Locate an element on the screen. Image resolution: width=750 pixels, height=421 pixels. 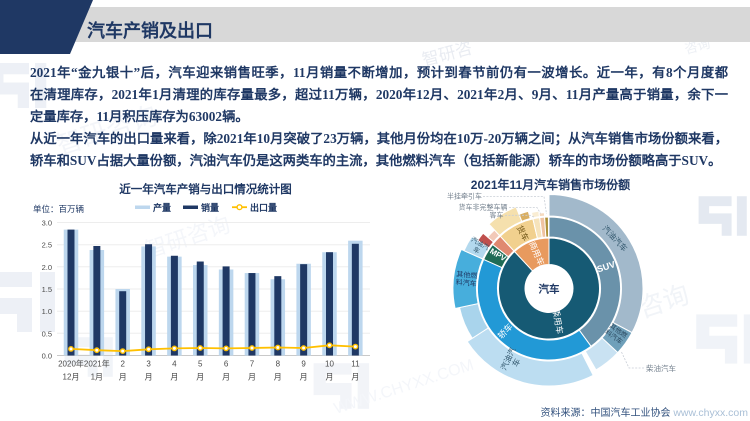
svg-text: 单位：百万辆 is located at coordinates (59, 209).